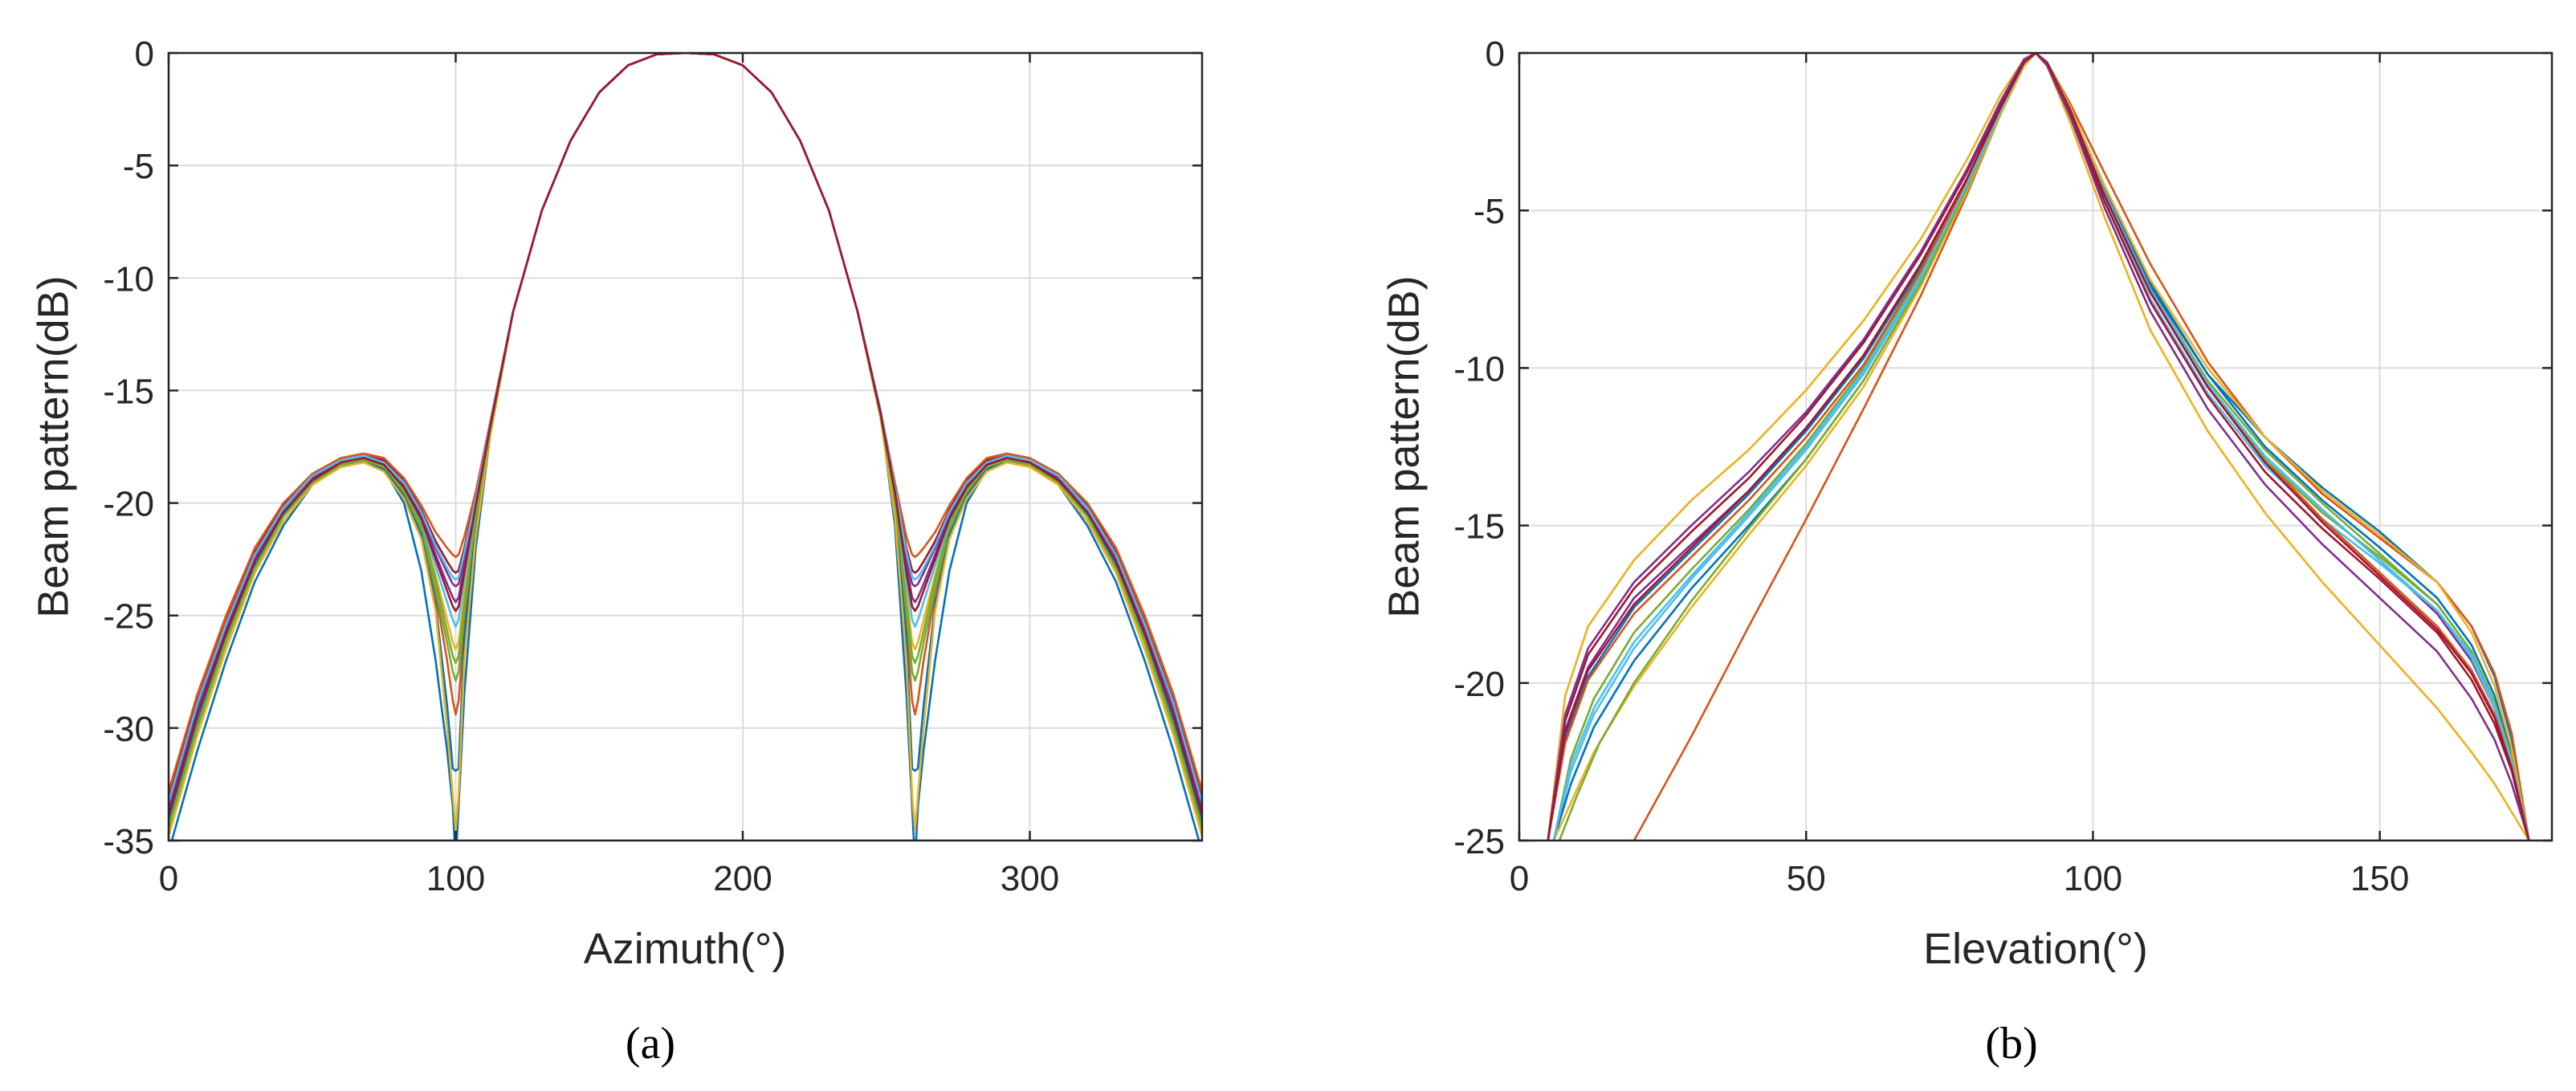 This screenshot has height=1091, width=2576. What do you see at coordinates (1495, 54) in the screenshot?
I see `y-tick-label-b-0: 0` at bounding box center [1495, 54].